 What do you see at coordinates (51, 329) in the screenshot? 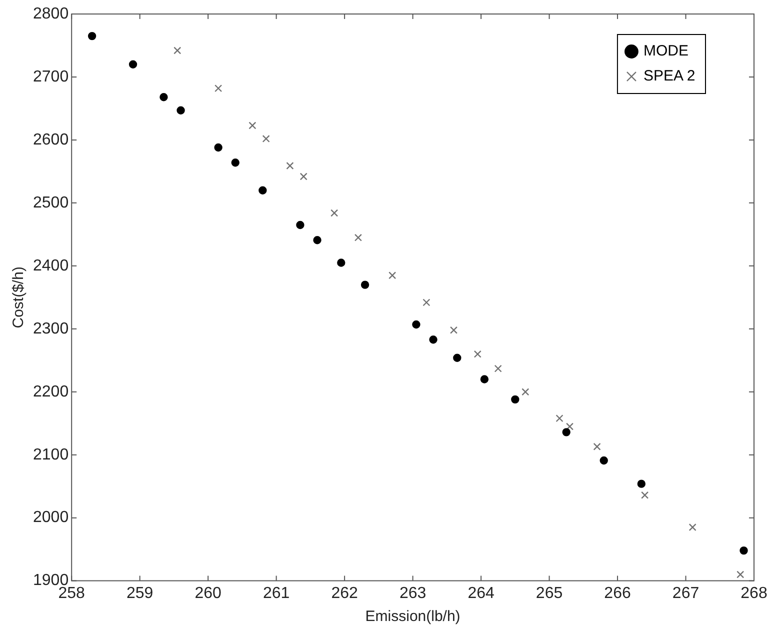
I see `y-tick-label: 2300` at bounding box center [51, 329].